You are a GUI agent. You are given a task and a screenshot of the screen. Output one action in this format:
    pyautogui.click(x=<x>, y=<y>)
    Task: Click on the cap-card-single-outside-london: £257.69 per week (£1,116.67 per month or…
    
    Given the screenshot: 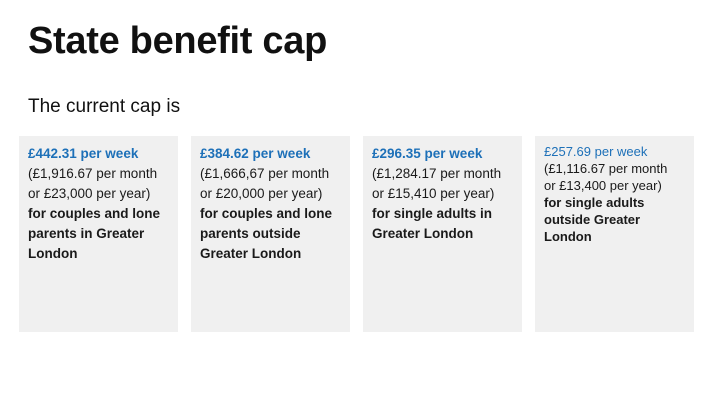 What is the action you would take?
    pyautogui.click(x=614, y=234)
    